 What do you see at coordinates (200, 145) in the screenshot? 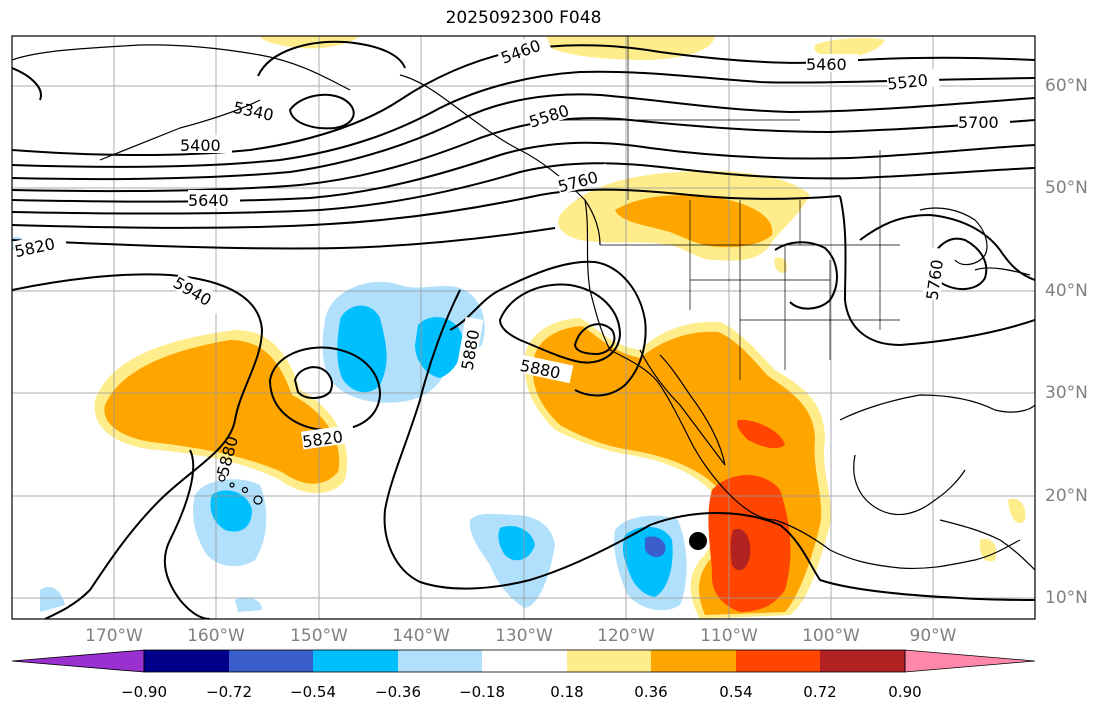
I see `contour-label: 5400` at bounding box center [200, 145].